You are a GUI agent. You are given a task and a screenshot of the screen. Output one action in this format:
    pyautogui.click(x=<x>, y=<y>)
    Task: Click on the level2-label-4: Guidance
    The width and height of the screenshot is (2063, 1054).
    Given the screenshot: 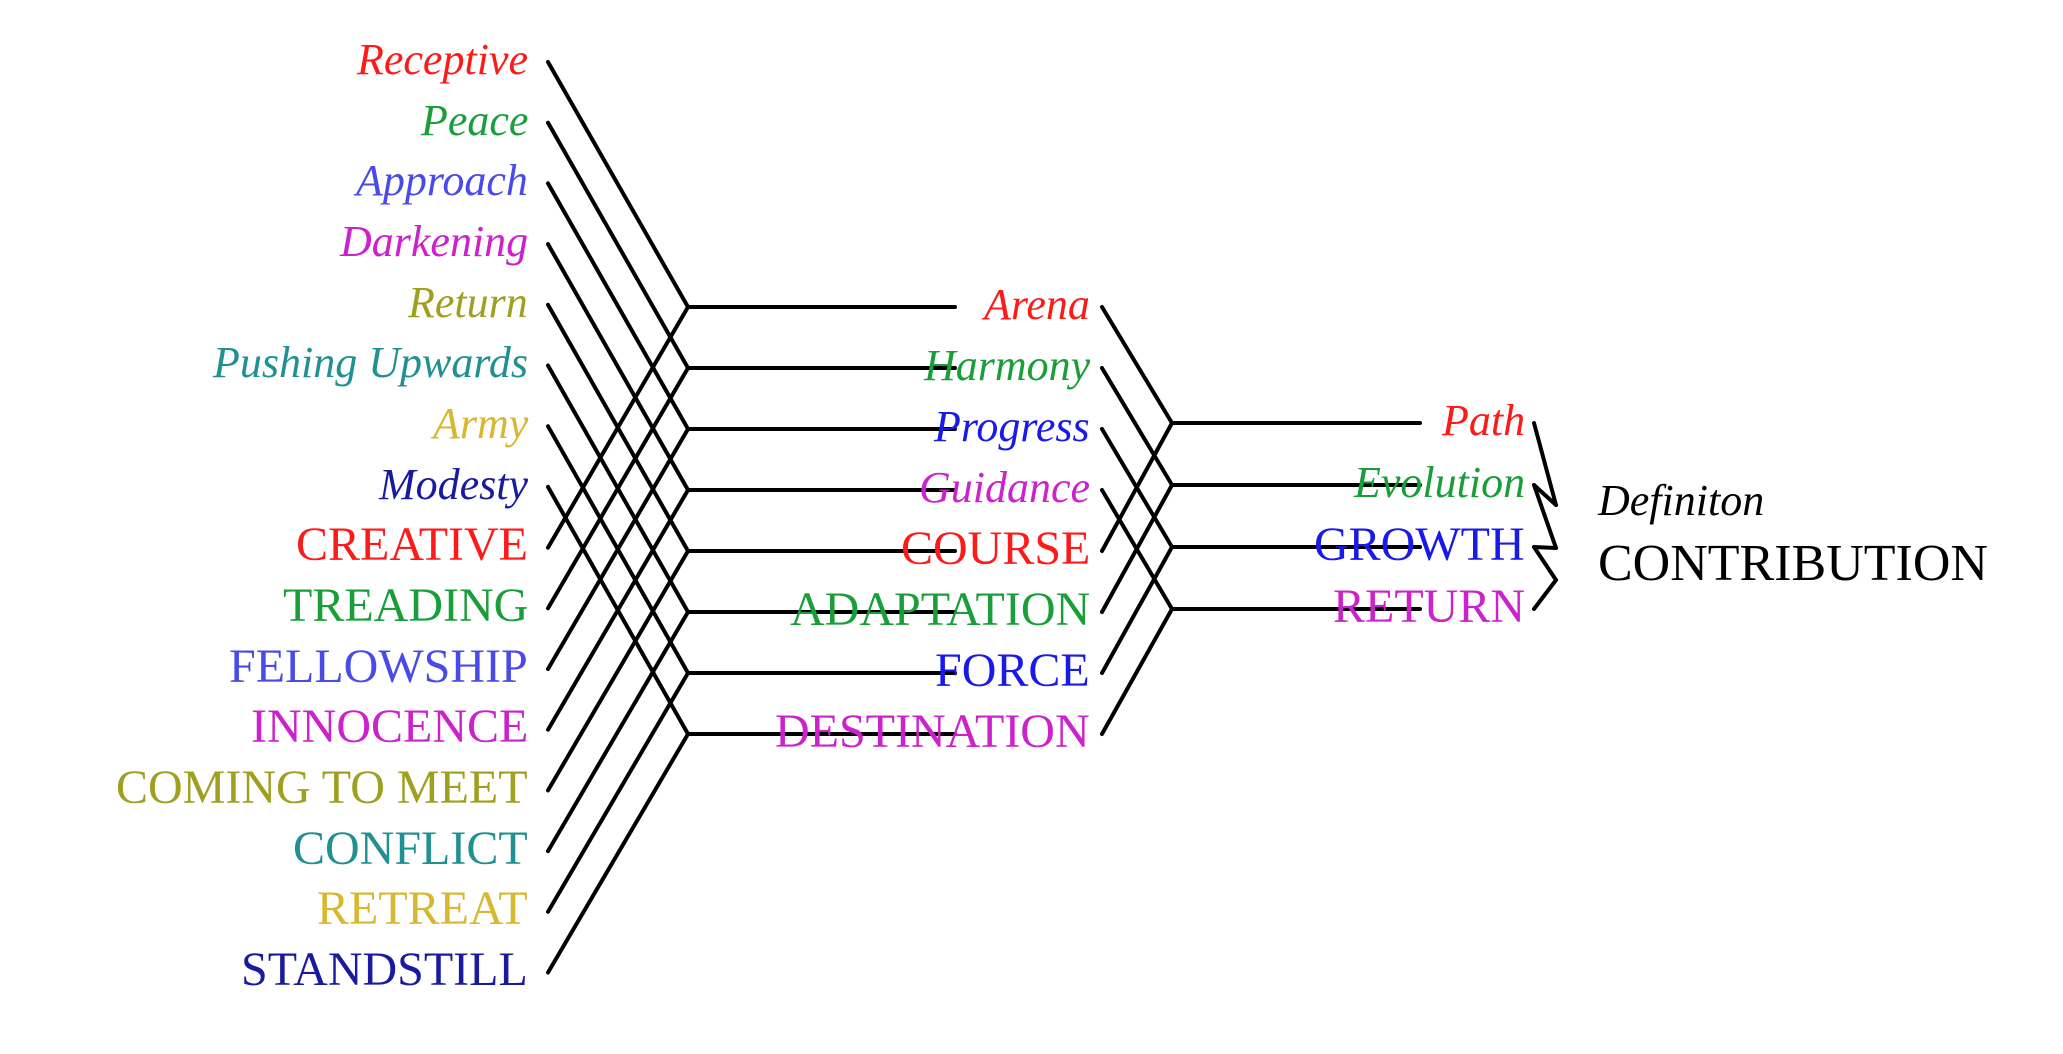 What is the action you would take?
    pyautogui.click(x=1005, y=487)
    